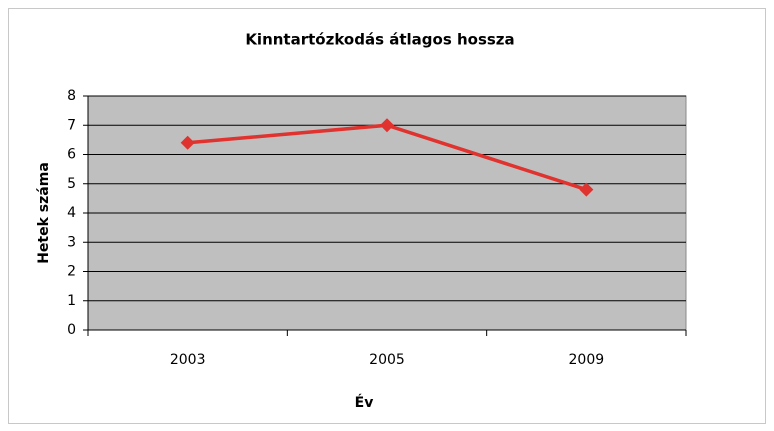  I want to click on y-tick-label: 2, so click(71, 272).